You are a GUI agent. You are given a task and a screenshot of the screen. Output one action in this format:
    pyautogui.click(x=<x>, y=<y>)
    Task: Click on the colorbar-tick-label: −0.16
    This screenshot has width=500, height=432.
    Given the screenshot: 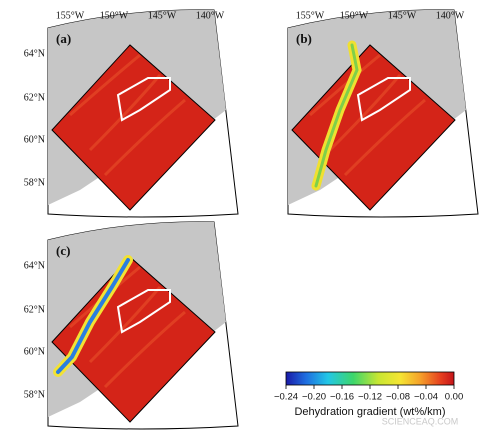 What is the action you would take?
    pyautogui.click(x=342, y=397)
    